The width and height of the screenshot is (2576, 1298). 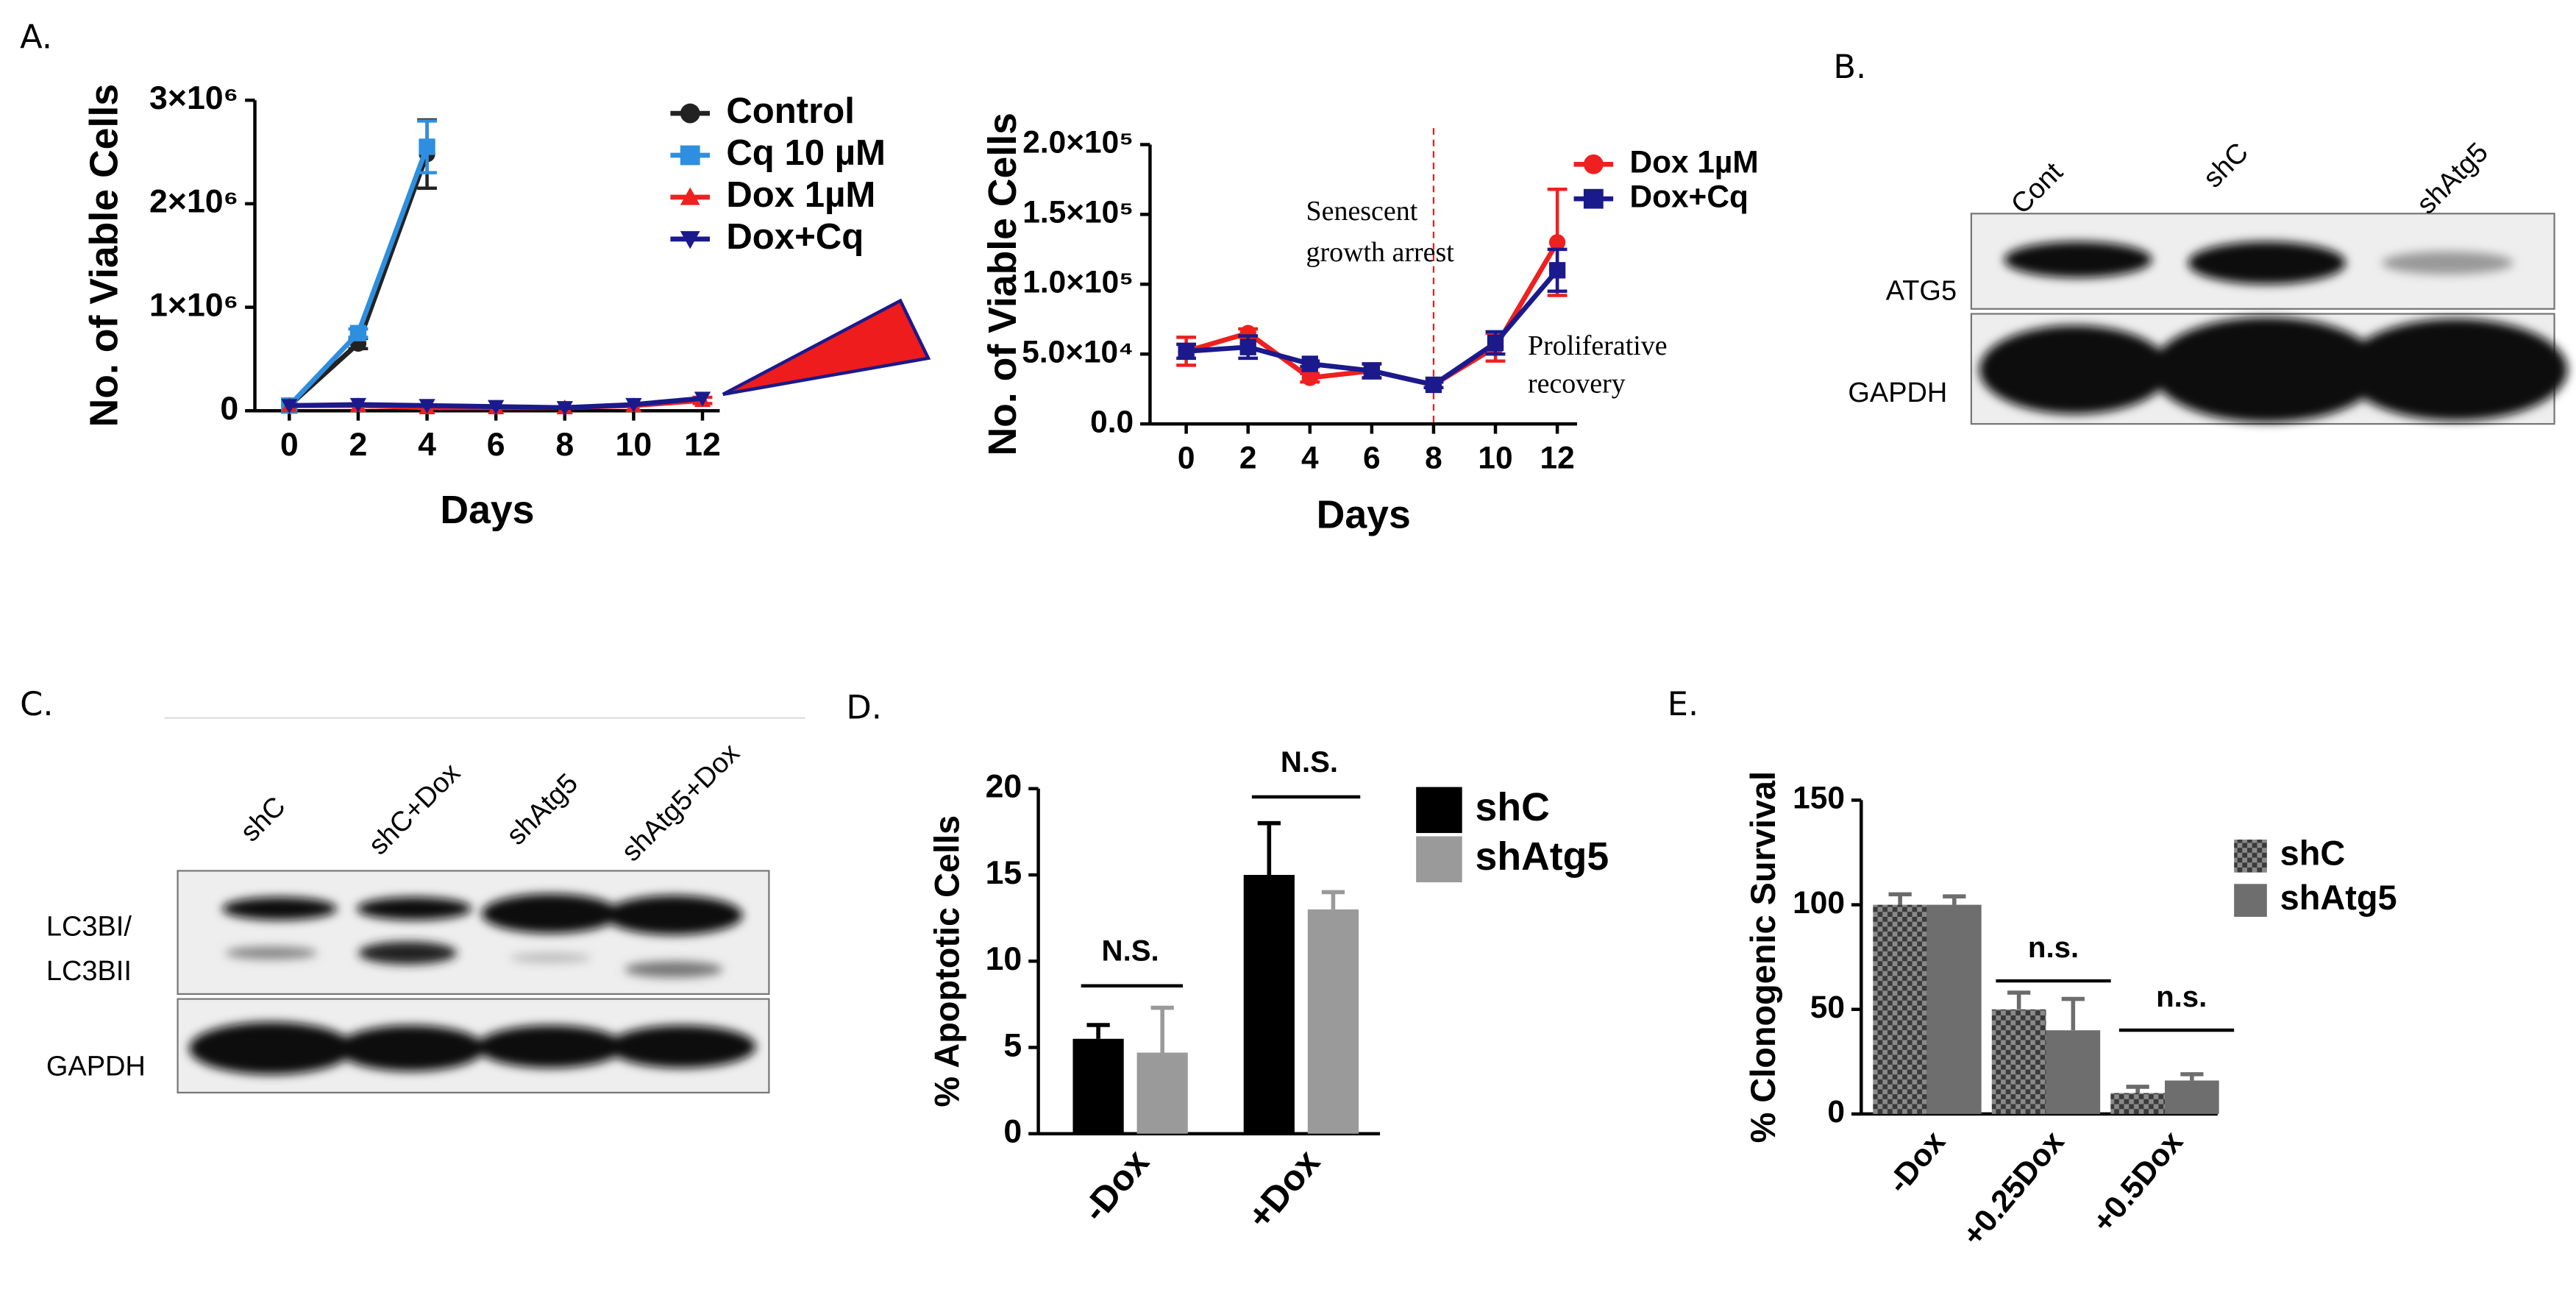 I want to click on row-label: ATG5, so click(x=1921, y=290).